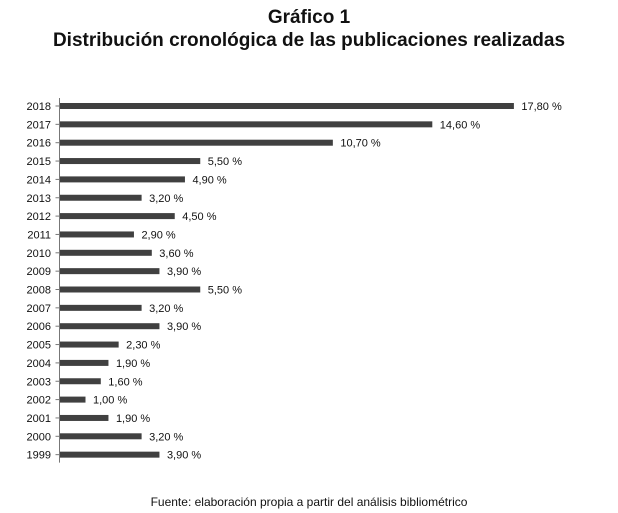 The height and width of the screenshot is (513, 618). What do you see at coordinates (460, 125) in the screenshot?
I see `data-label: 14,60 %` at bounding box center [460, 125].